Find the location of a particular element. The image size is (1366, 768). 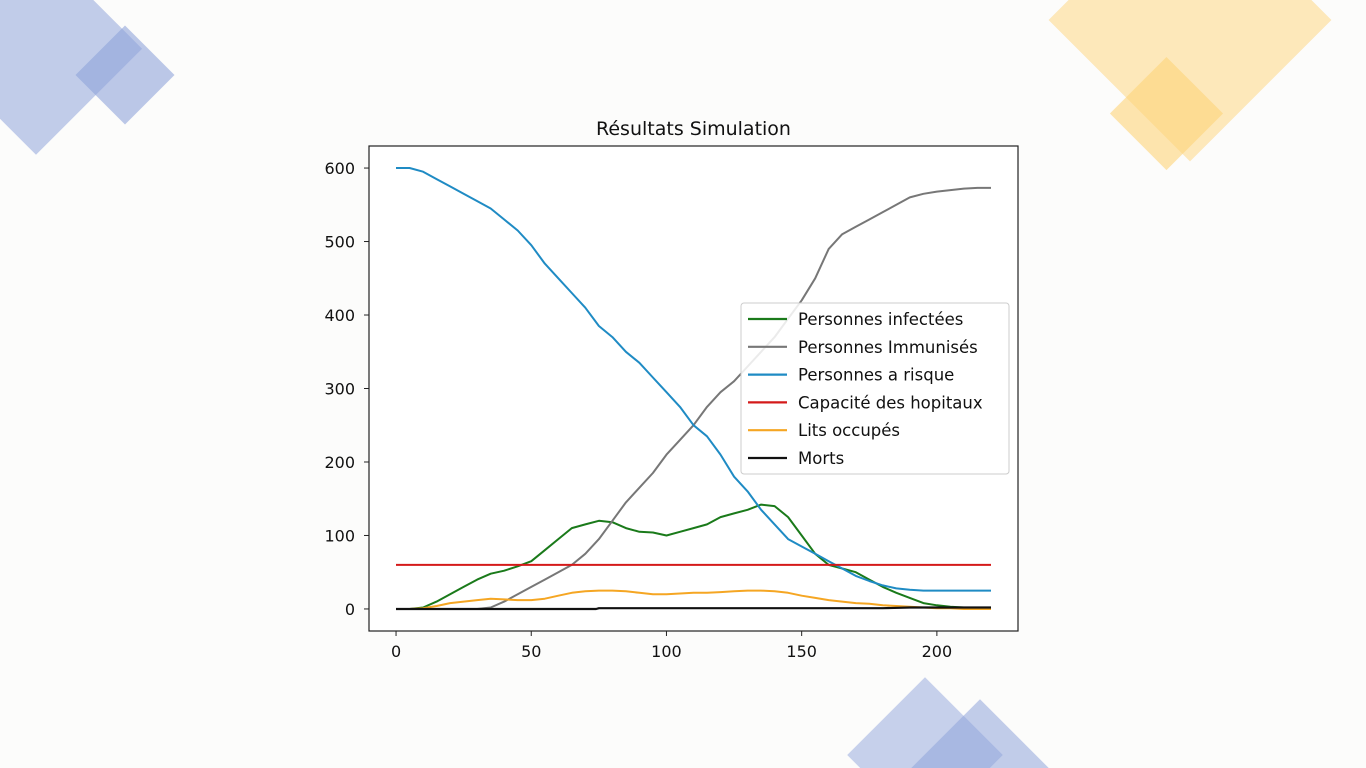

x-tick-label: 200 is located at coordinates (937, 651).